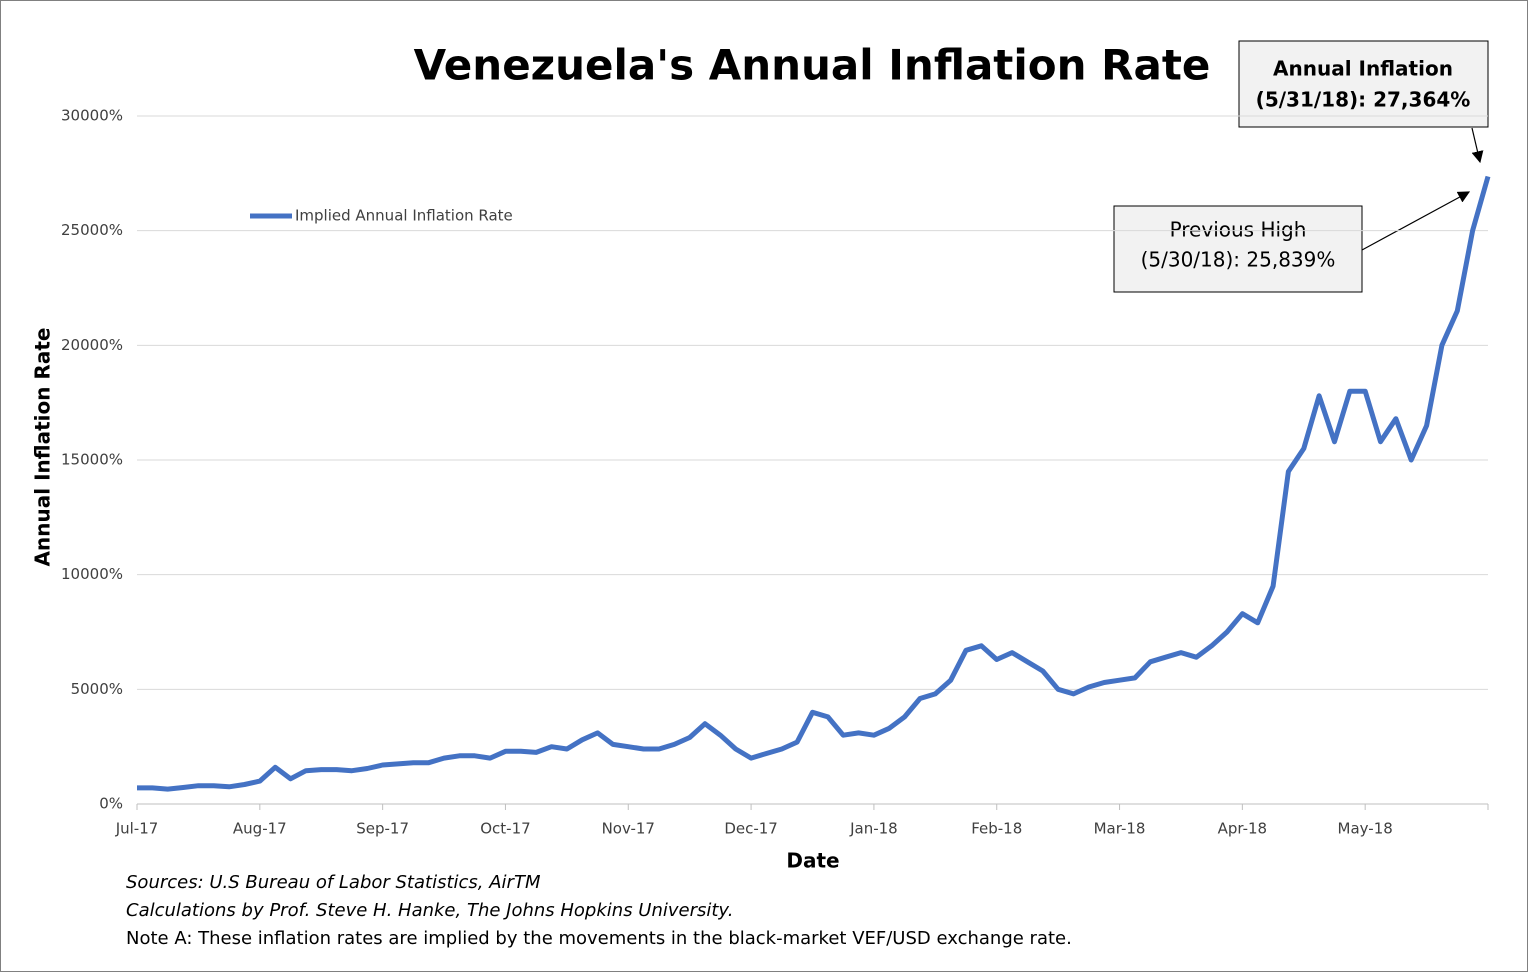  I want to click on x-tick-label: Feb-18, so click(996, 829).